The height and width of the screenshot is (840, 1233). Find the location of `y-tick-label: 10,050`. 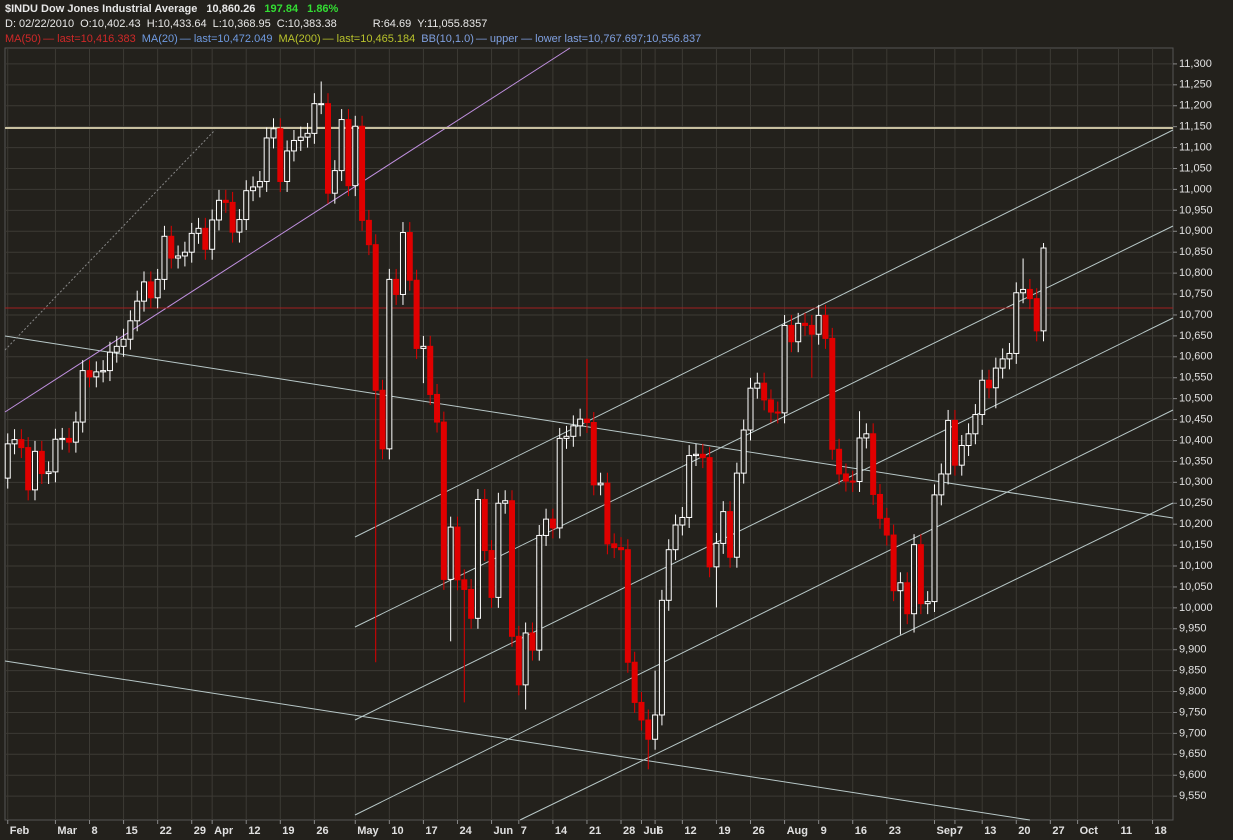

y-tick-label: 10,050 is located at coordinates (1196, 587).